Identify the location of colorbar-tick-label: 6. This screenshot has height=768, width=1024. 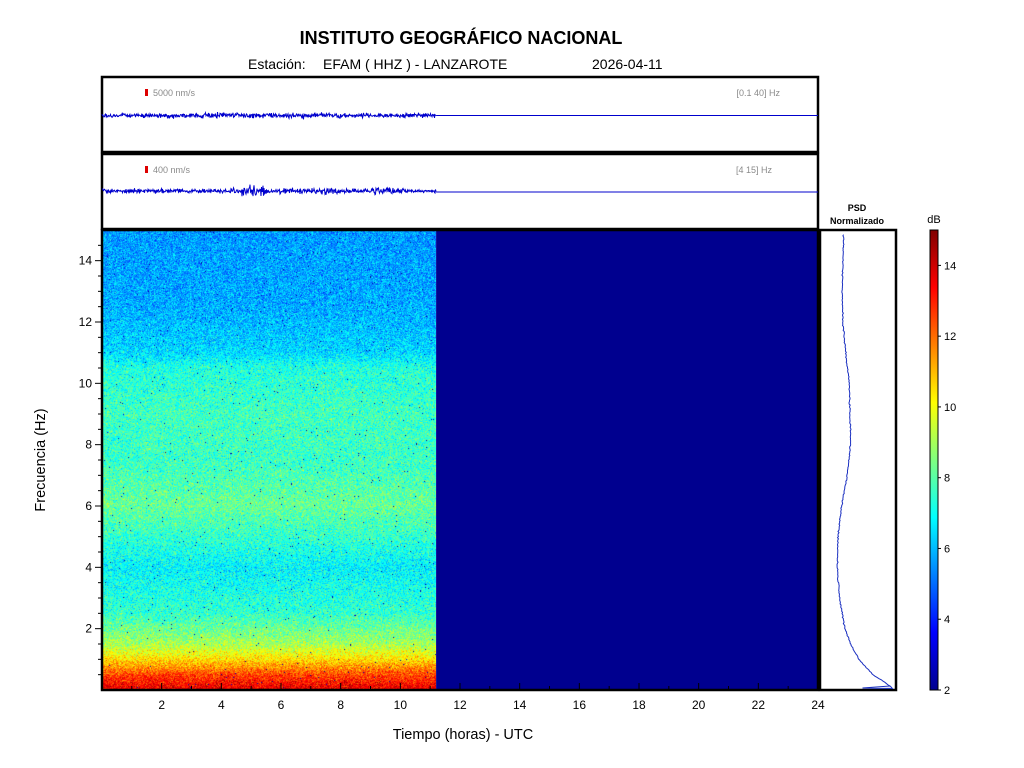
(947, 549).